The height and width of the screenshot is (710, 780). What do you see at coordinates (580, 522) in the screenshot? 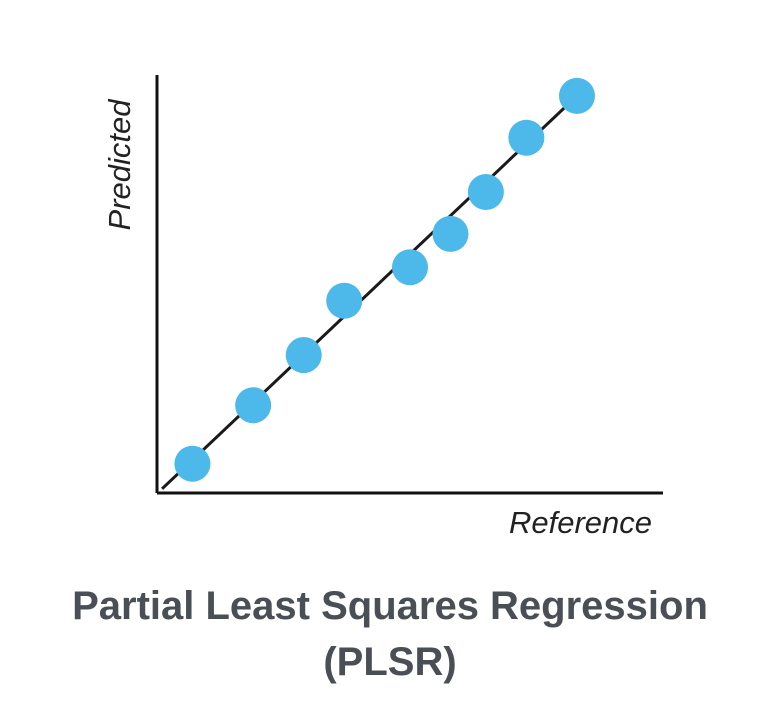
I see `x-axis-label: Reference` at bounding box center [580, 522].